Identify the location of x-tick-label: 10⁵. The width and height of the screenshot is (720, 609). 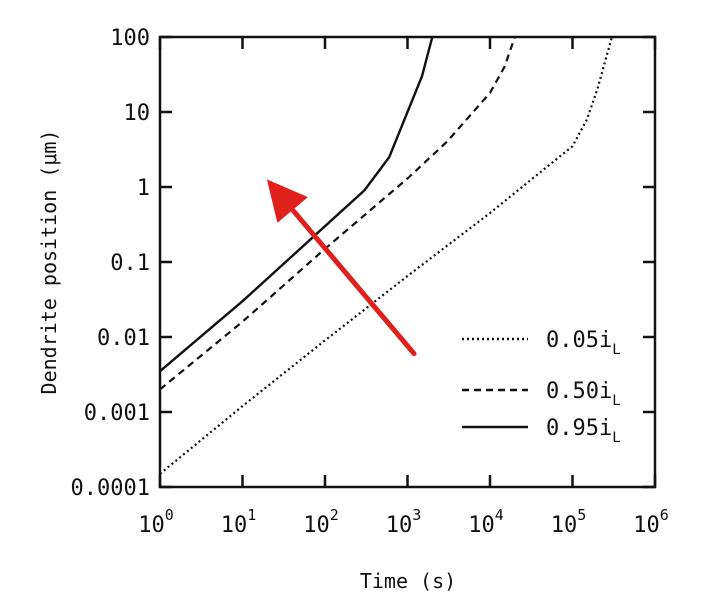
(569, 522).